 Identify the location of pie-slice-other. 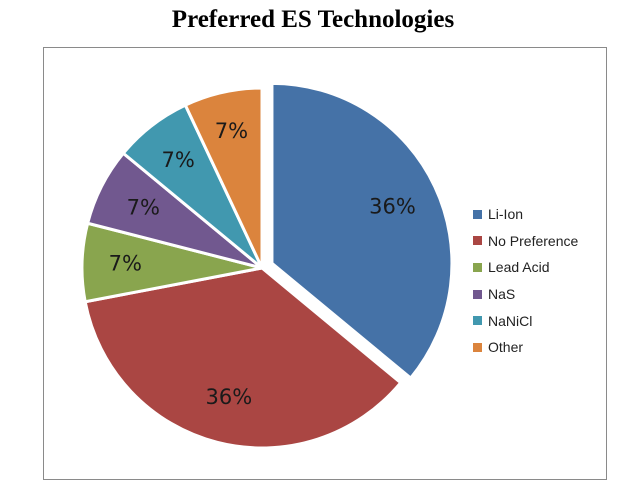
(223, 177).